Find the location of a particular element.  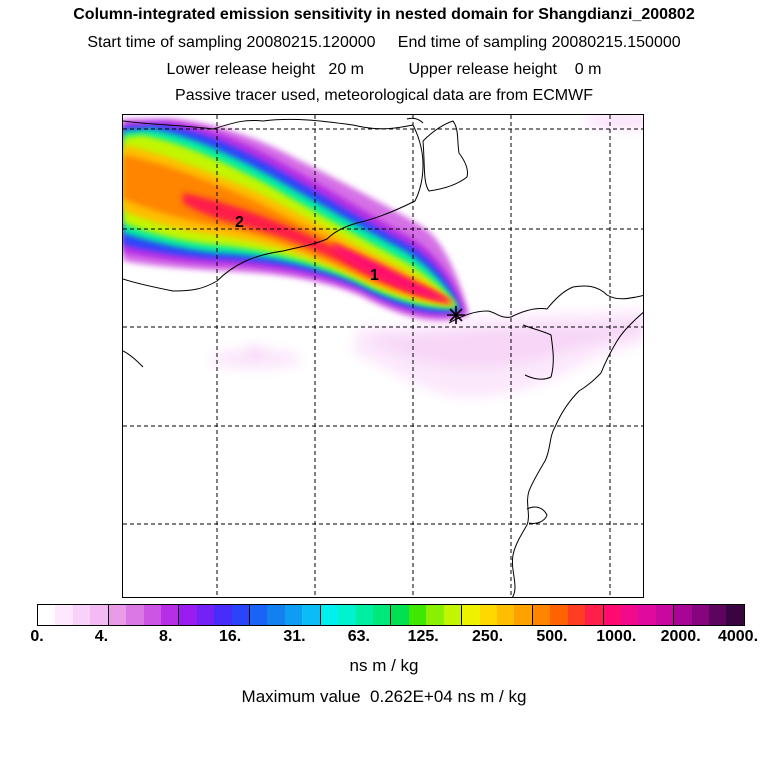

colorbar-tick-label: 250. is located at coordinates (487, 636).